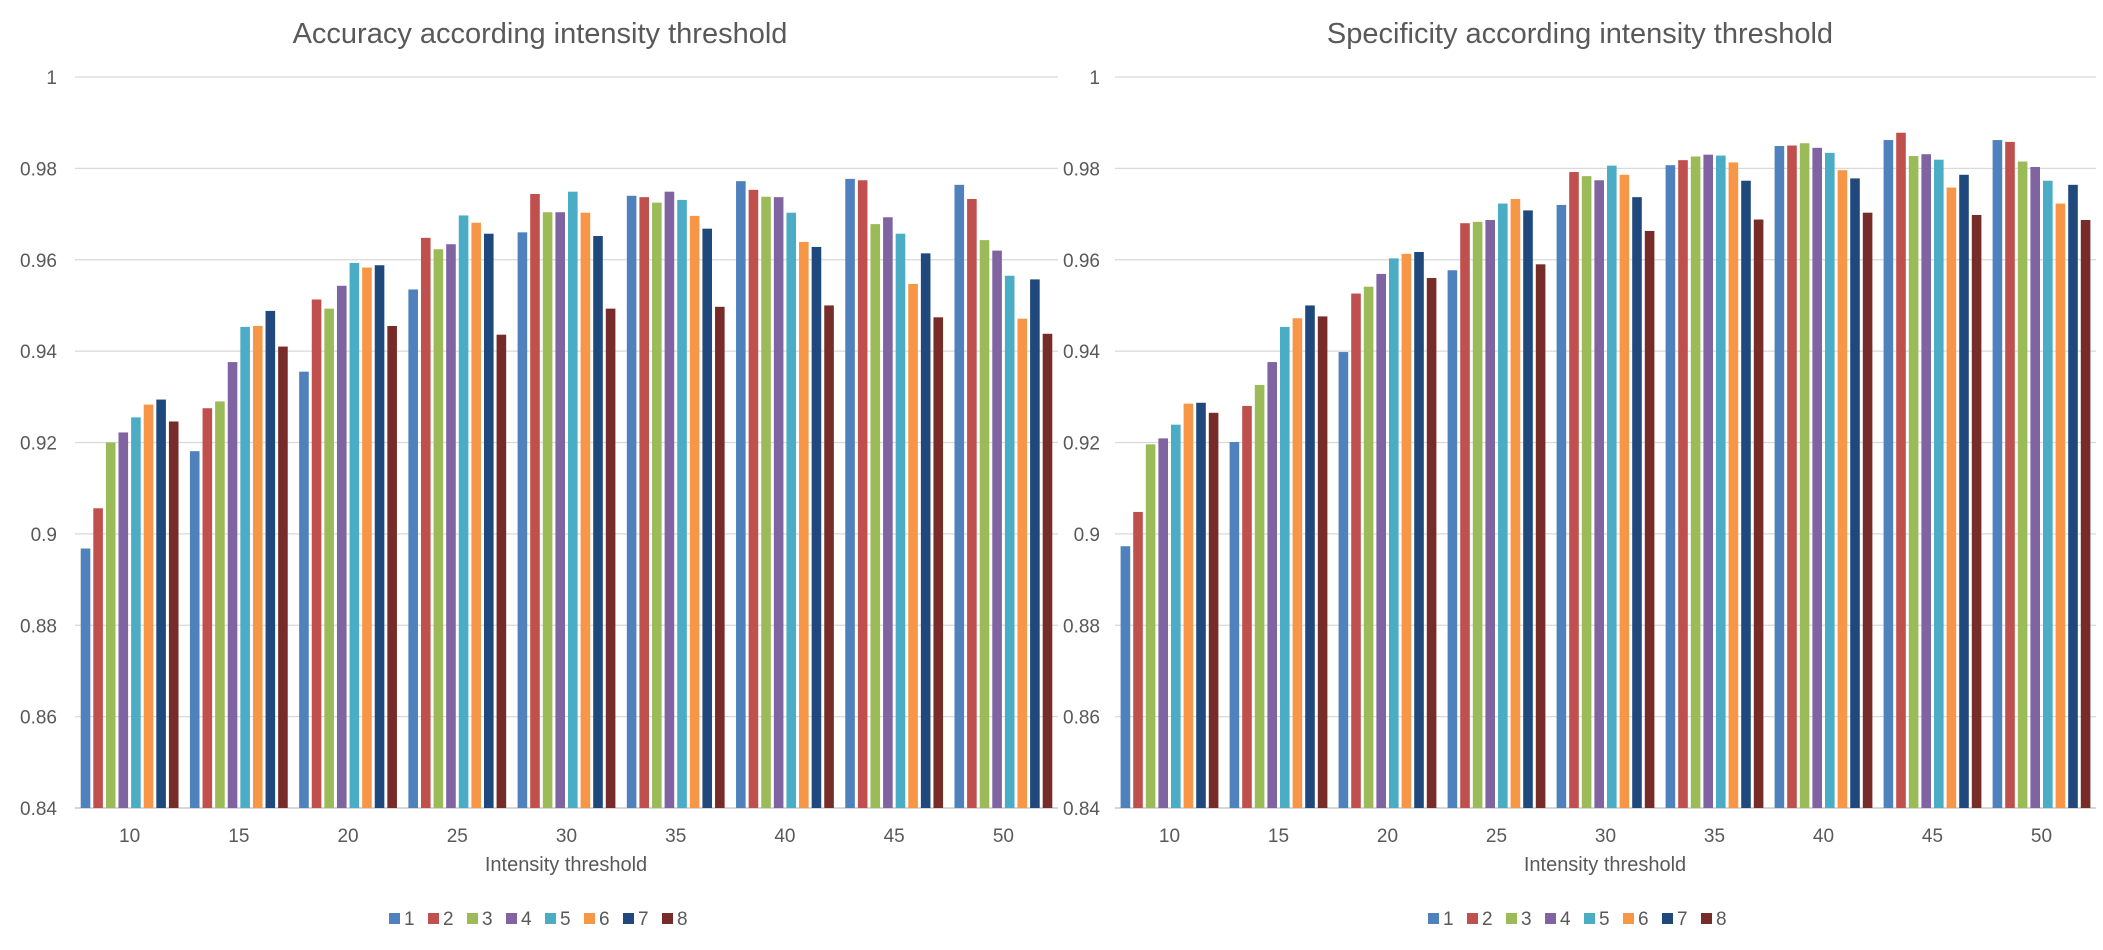  What do you see at coordinates (1169, 836) in the screenshot?
I see `chart-2-x-tick-label: 10` at bounding box center [1169, 836].